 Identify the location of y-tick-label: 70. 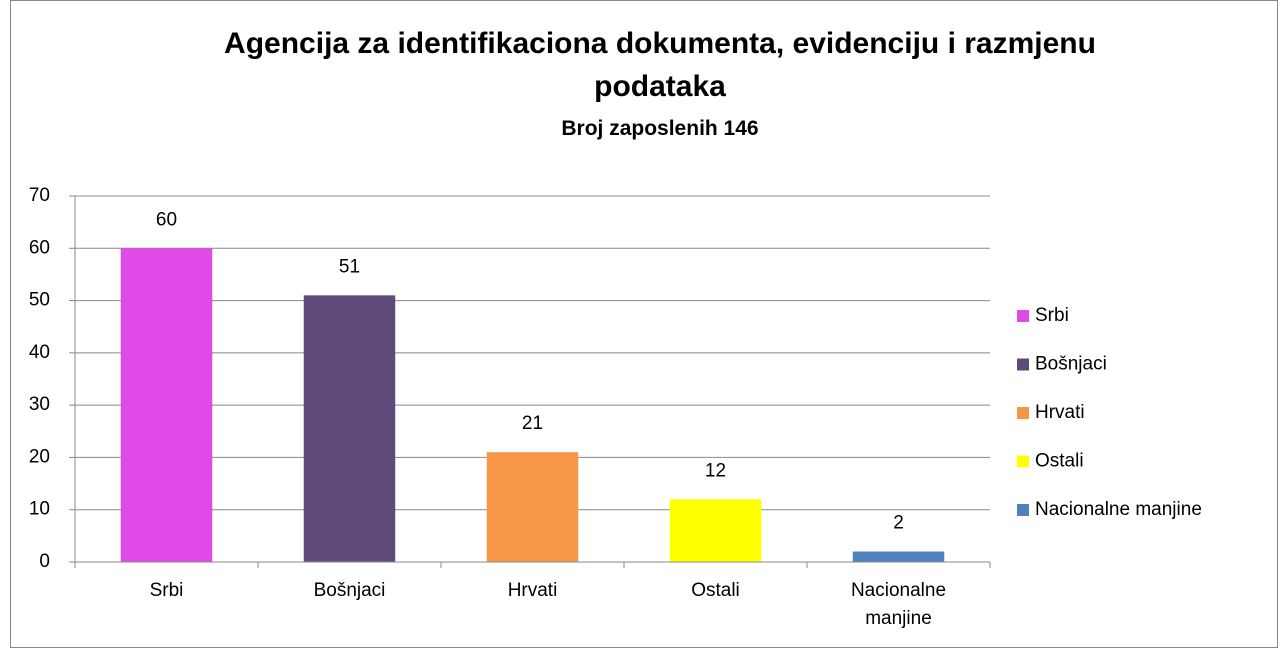
(39, 195).